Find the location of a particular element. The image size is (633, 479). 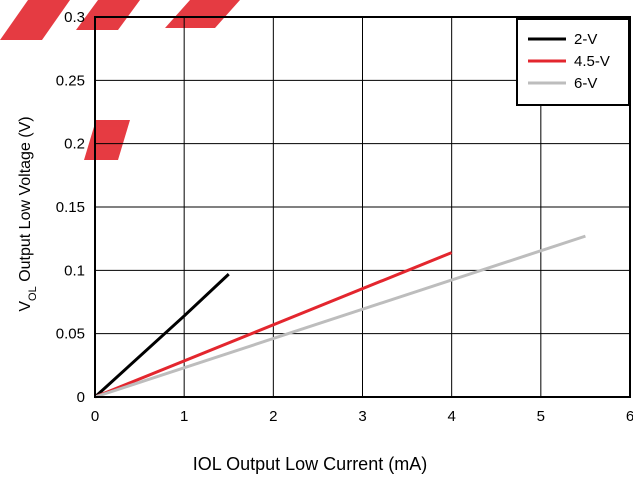

legend-label-6-v: 6-V is located at coordinates (585, 83).